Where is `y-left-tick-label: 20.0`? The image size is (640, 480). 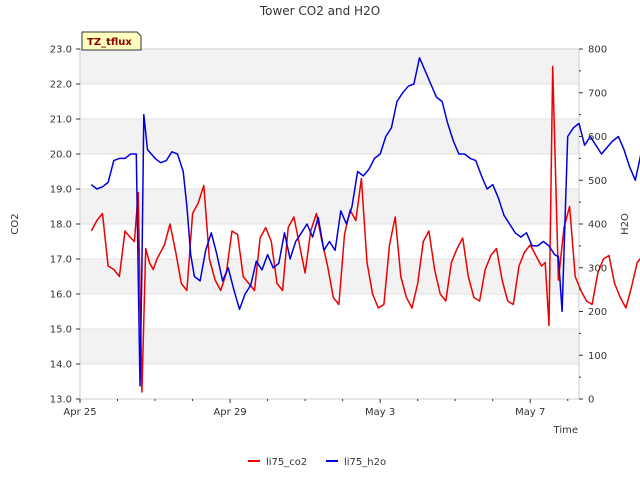
y-left-tick-label: 20.0 is located at coordinates (61, 155).